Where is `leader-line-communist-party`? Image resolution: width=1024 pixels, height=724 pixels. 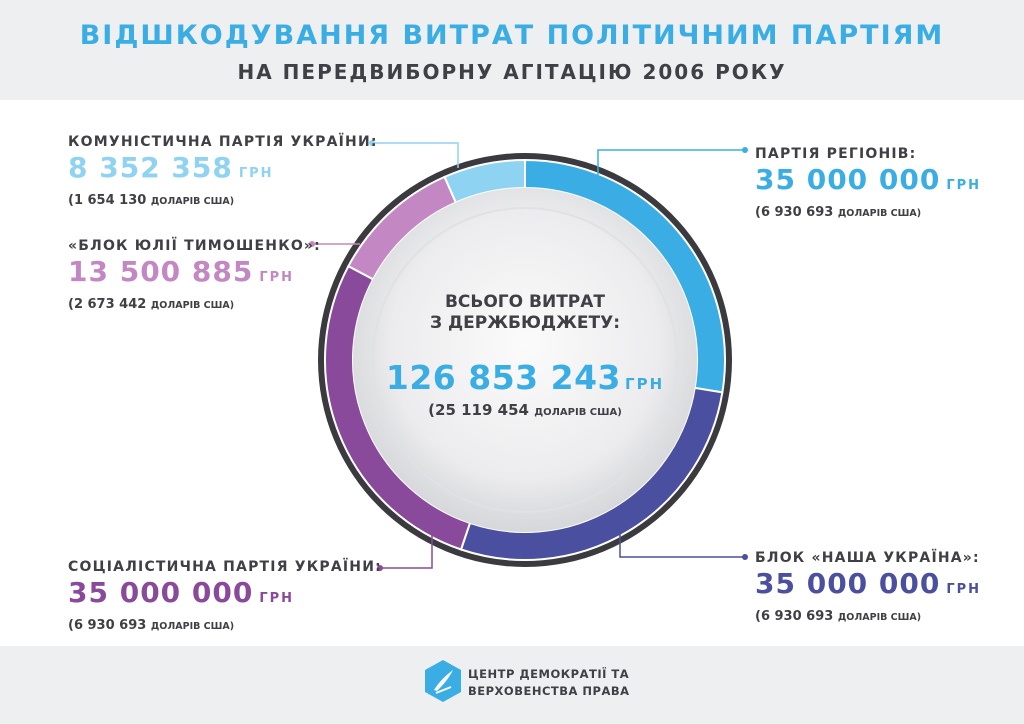
leader-line-communist-party is located at coordinates (415, 155).